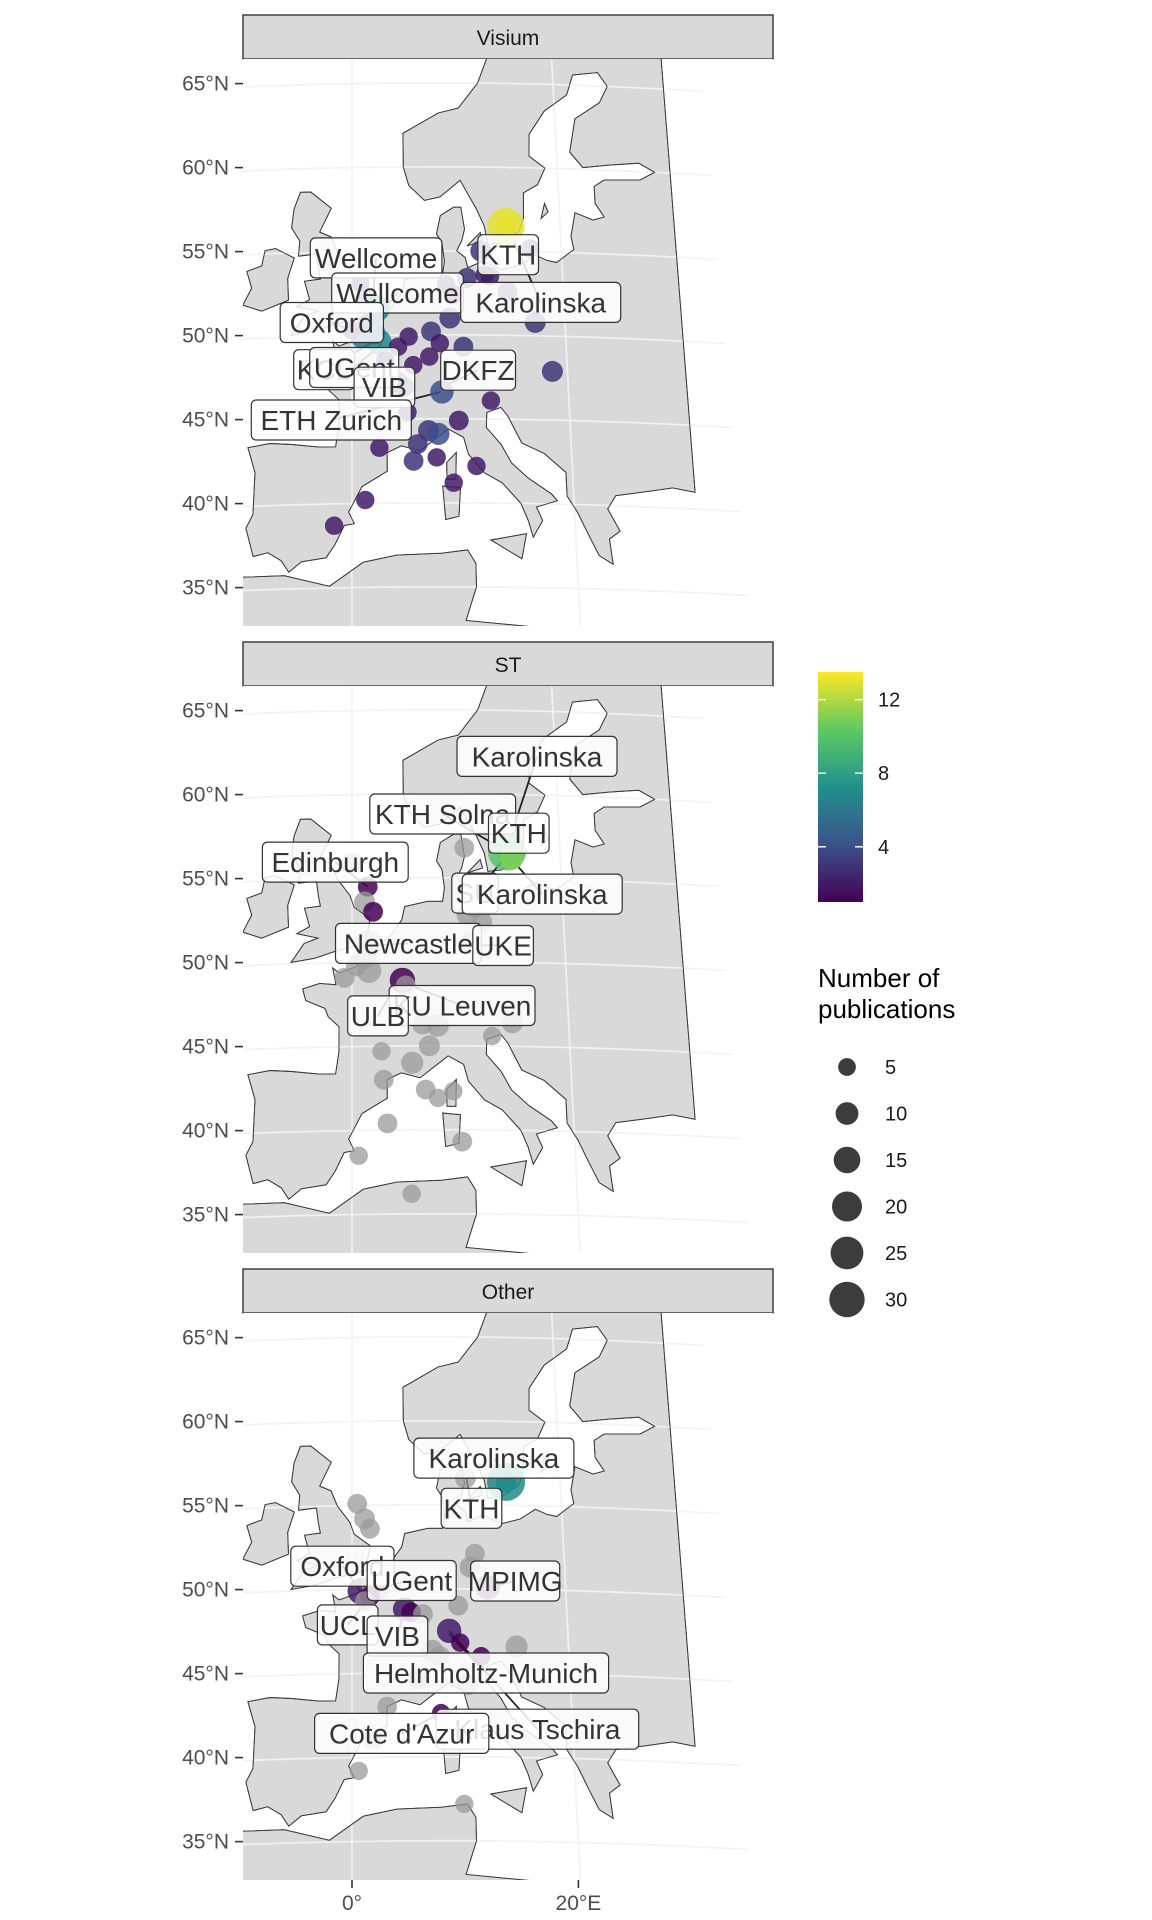  I want to click on institution-label: UKE, so click(503, 946).